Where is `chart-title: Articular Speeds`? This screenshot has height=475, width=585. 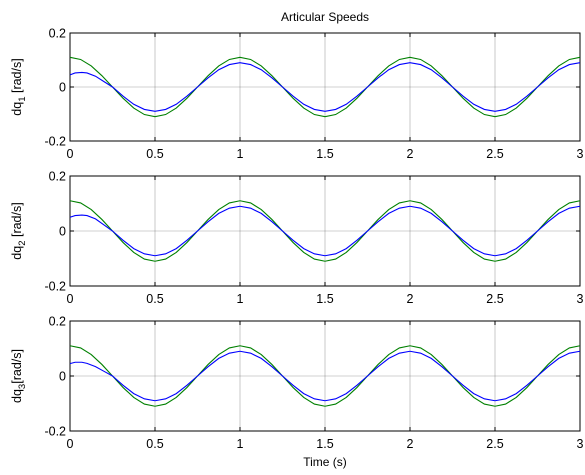 chart-title: Articular Speeds is located at coordinates (325, 17).